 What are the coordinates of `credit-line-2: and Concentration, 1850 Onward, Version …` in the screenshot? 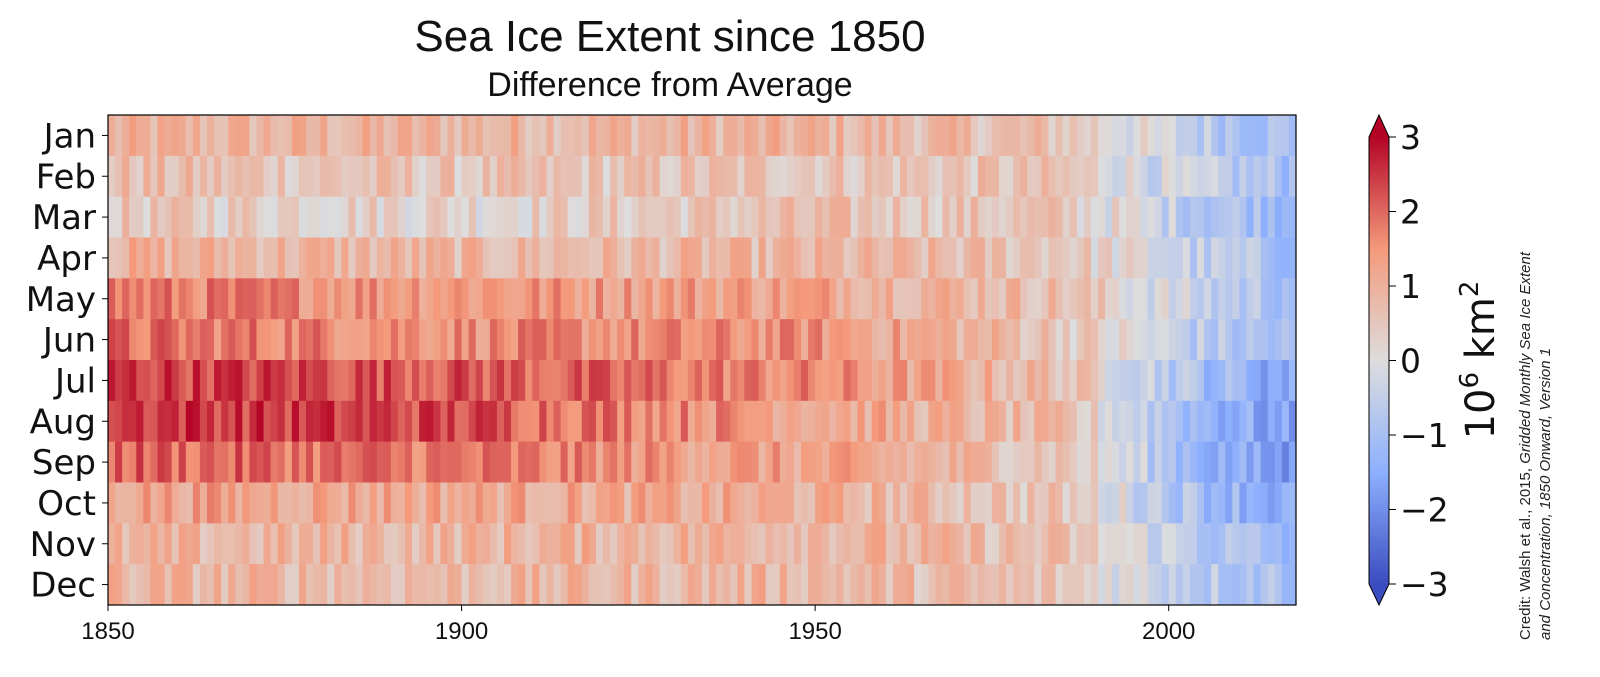 It's located at (1546, 446).